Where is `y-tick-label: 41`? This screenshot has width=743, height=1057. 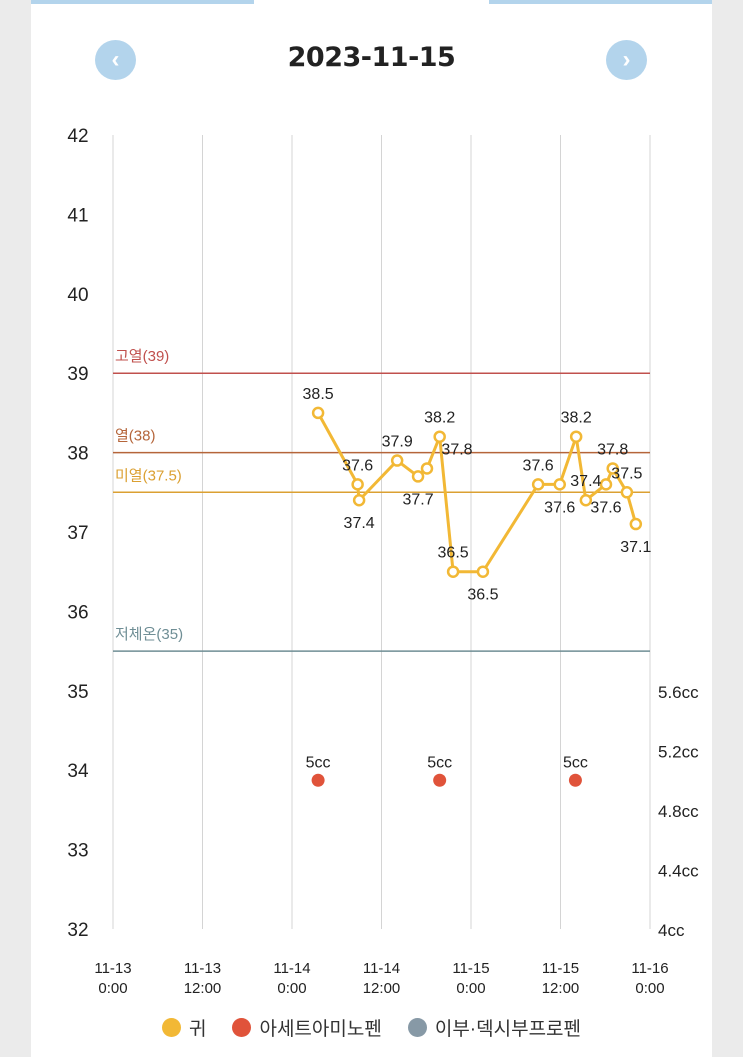 y-tick-label: 41 is located at coordinates (77, 215).